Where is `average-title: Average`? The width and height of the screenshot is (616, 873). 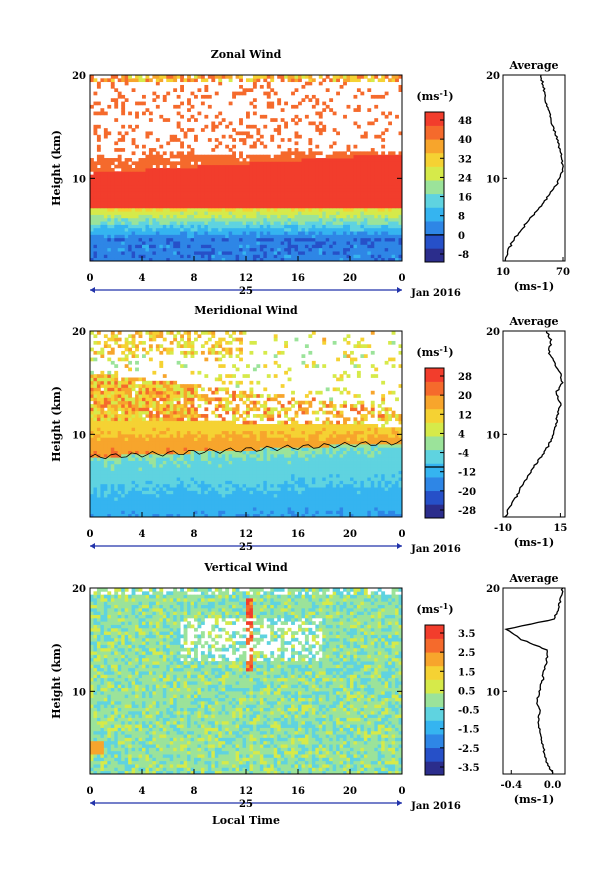 average-title: Average is located at coordinates (533, 65).